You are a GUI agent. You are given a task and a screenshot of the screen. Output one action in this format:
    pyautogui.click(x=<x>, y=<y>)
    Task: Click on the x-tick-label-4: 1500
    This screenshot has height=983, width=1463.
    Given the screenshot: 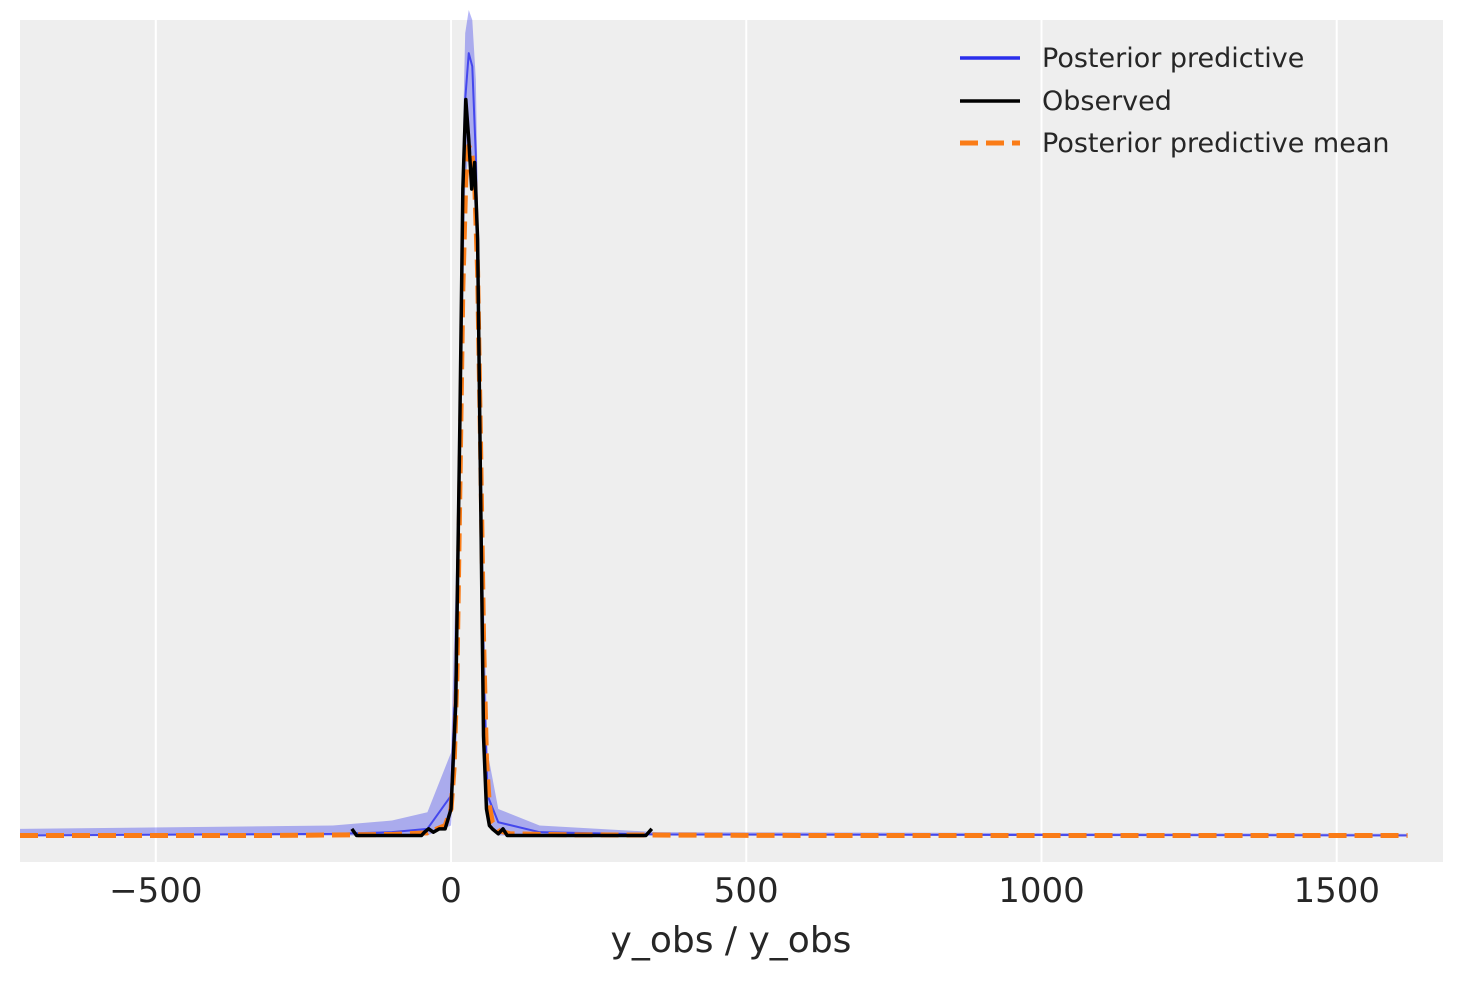 What is the action you would take?
    pyautogui.click(x=1336, y=891)
    